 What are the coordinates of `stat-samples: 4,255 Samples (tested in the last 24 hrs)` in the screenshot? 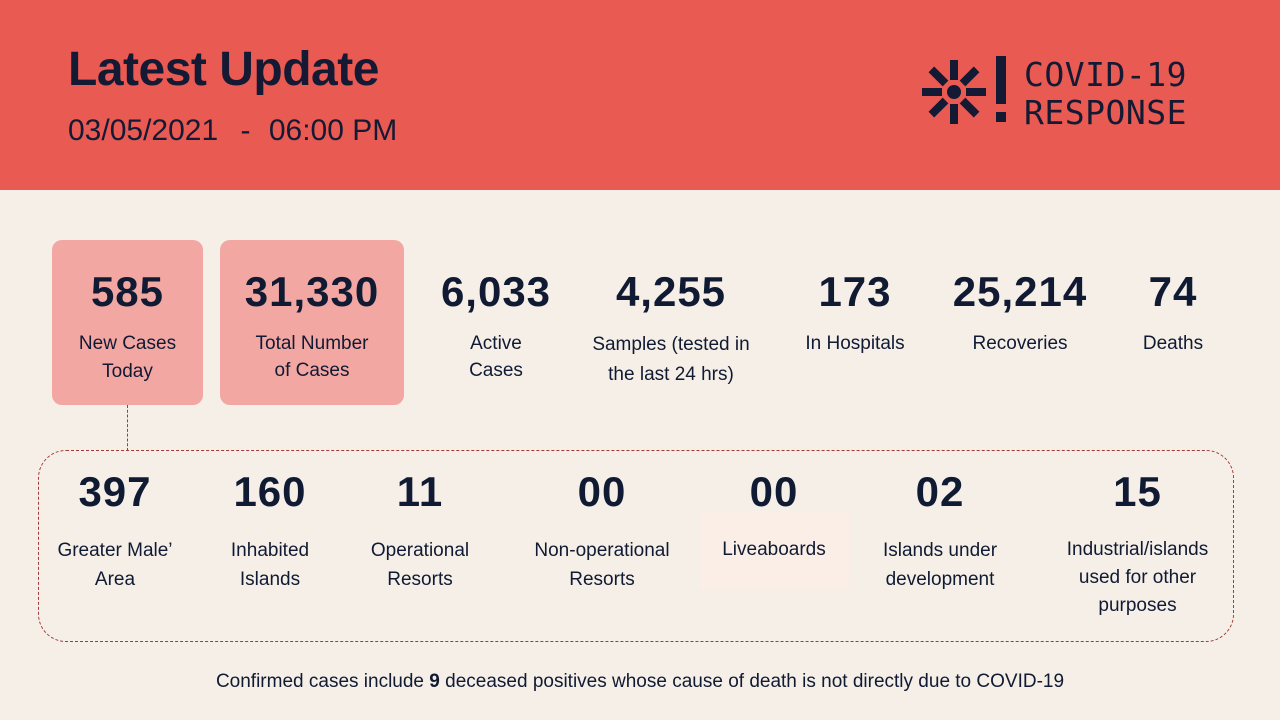 It's located at (671, 322).